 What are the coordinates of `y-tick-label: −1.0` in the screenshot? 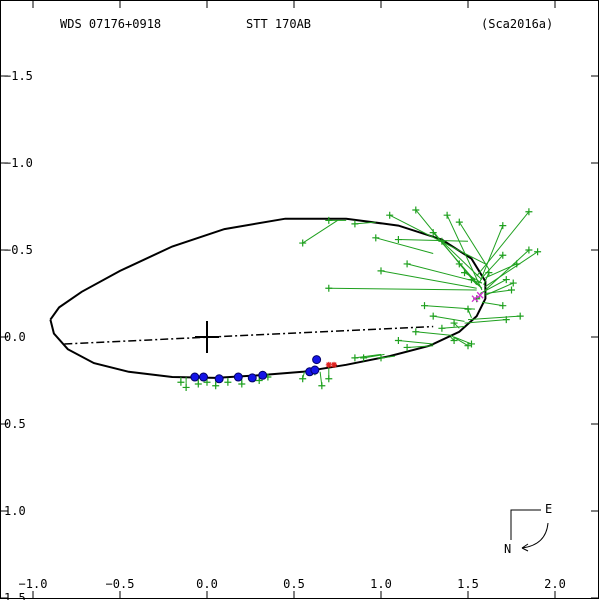 It's located at (18, 163).